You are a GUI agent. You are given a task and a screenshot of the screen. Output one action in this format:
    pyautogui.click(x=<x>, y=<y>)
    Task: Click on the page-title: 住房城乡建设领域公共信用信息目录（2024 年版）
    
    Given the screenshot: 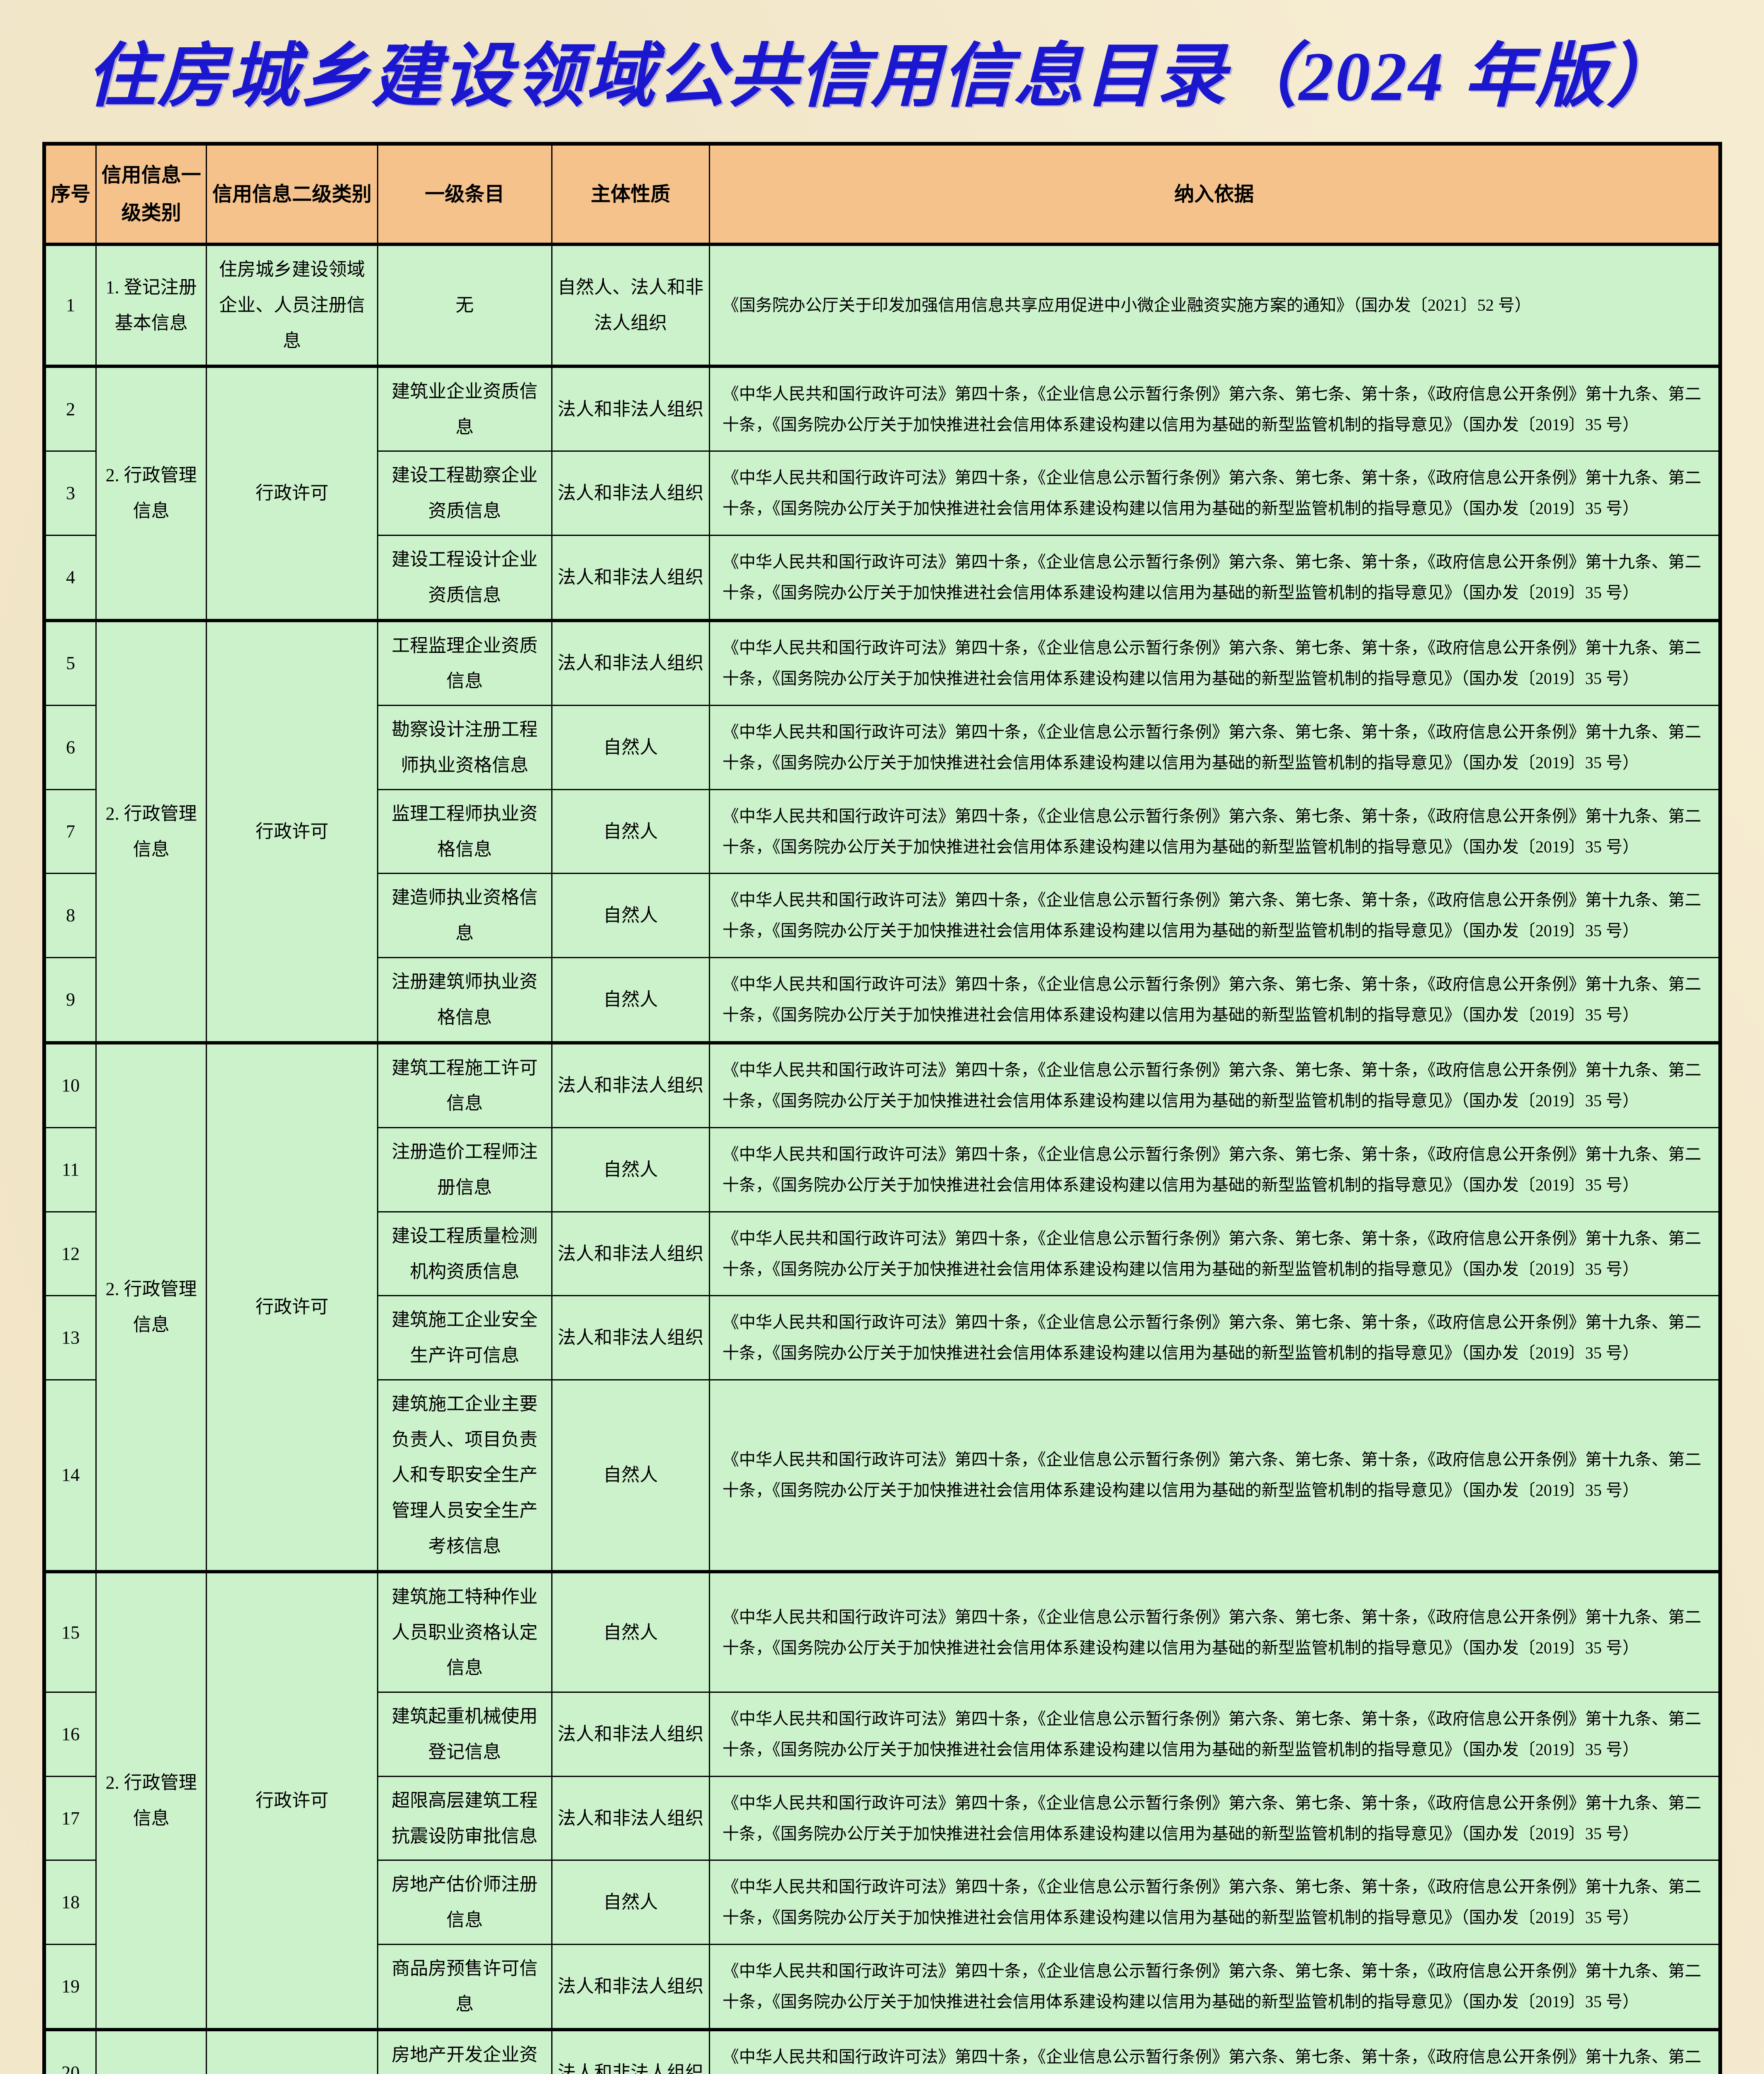 What is the action you would take?
    pyautogui.click(x=882, y=76)
    